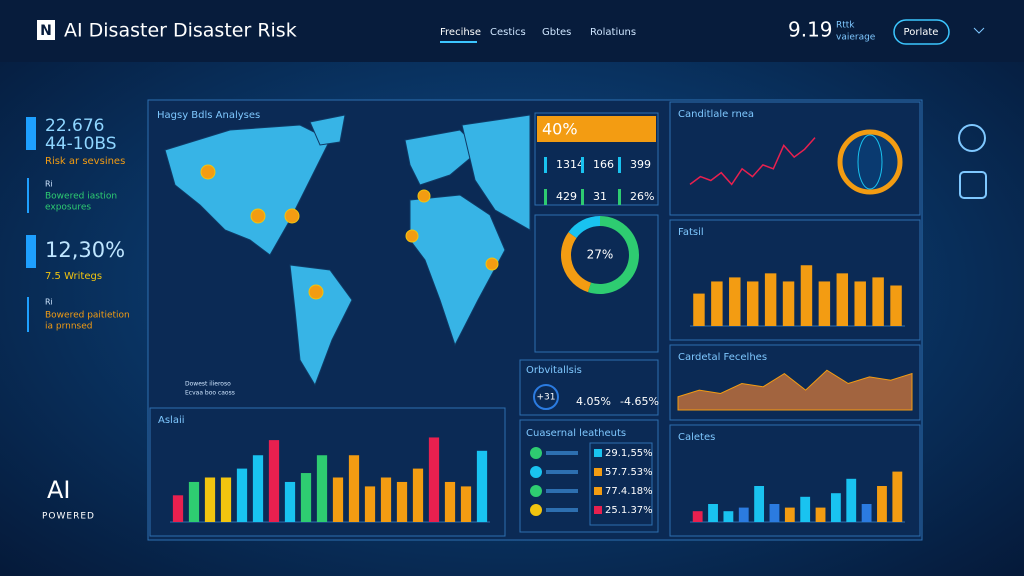 Image resolution: width=1024 pixels, height=576 pixels. What do you see at coordinates (593, 401) in the screenshot?
I see `orbit-value: 4.05%` at bounding box center [593, 401].